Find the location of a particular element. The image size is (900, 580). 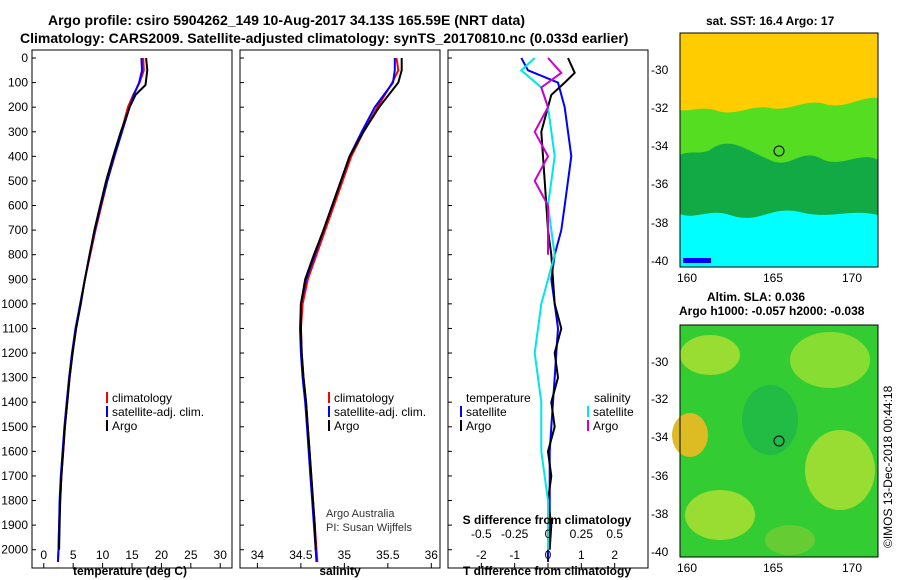

legend-swatch-s-argo is located at coordinates (588, 425).